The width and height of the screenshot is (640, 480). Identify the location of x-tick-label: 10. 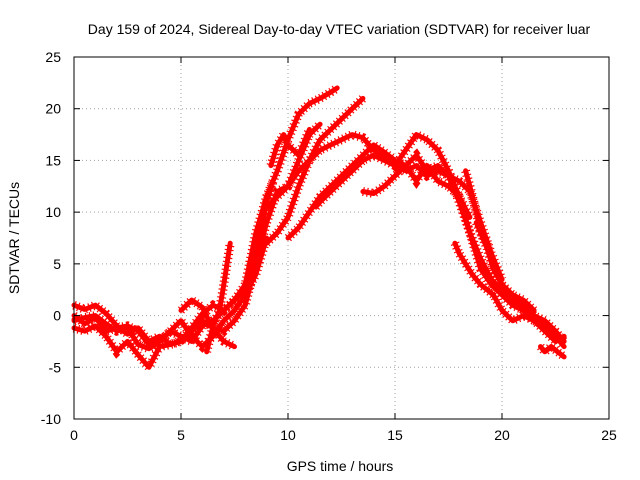
(288, 435).